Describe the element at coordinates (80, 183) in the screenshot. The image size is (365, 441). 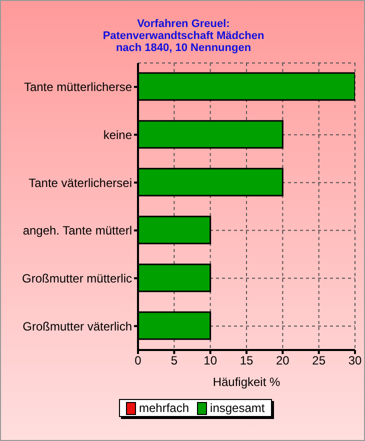
I see `y-tick-label: Tante väterlichersei` at that location.